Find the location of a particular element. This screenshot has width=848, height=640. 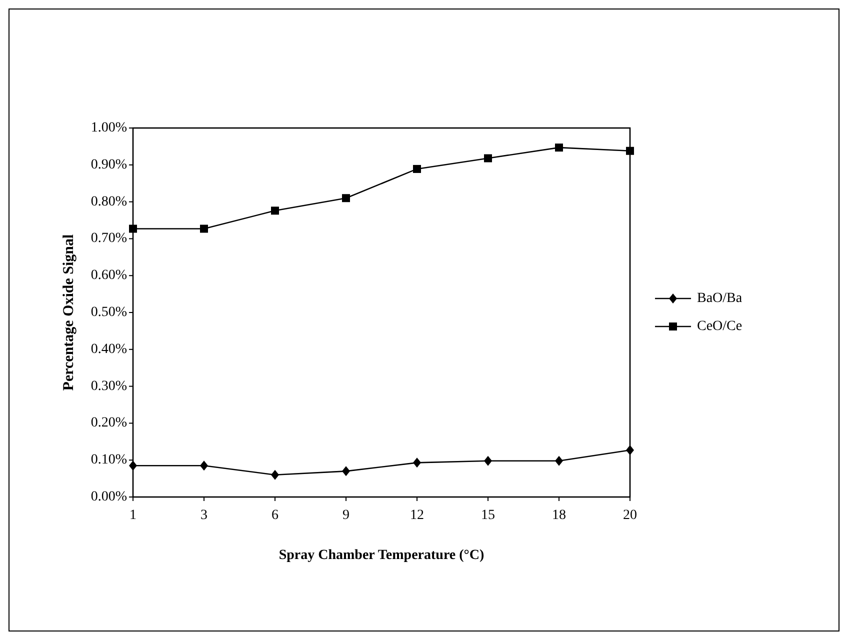

y-tick-label: 1.00% is located at coordinates (109, 128).